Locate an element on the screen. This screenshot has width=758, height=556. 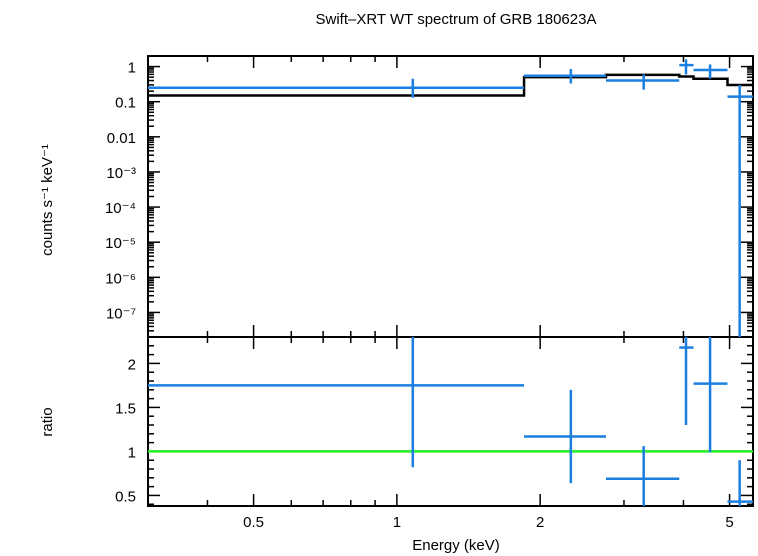
y-tick-label: 0.5 is located at coordinates (125, 496).